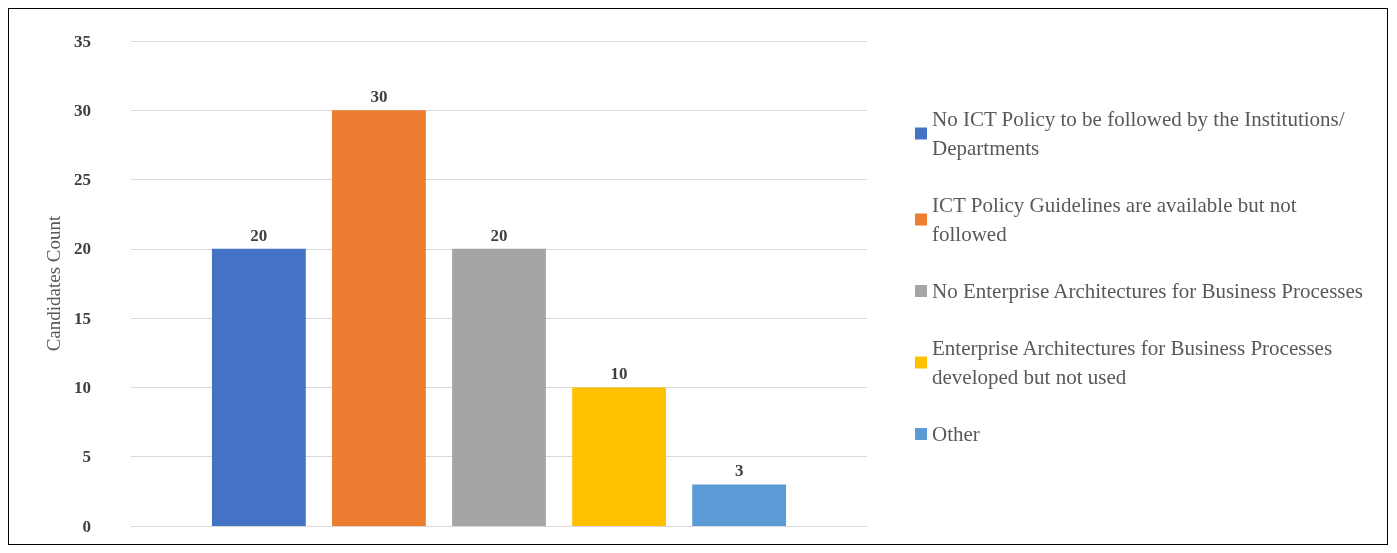  Describe the element at coordinates (1138, 133) in the screenshot. I see `legend-label: No ICT Policy to be followed by the Institutions/Departments` at that location.